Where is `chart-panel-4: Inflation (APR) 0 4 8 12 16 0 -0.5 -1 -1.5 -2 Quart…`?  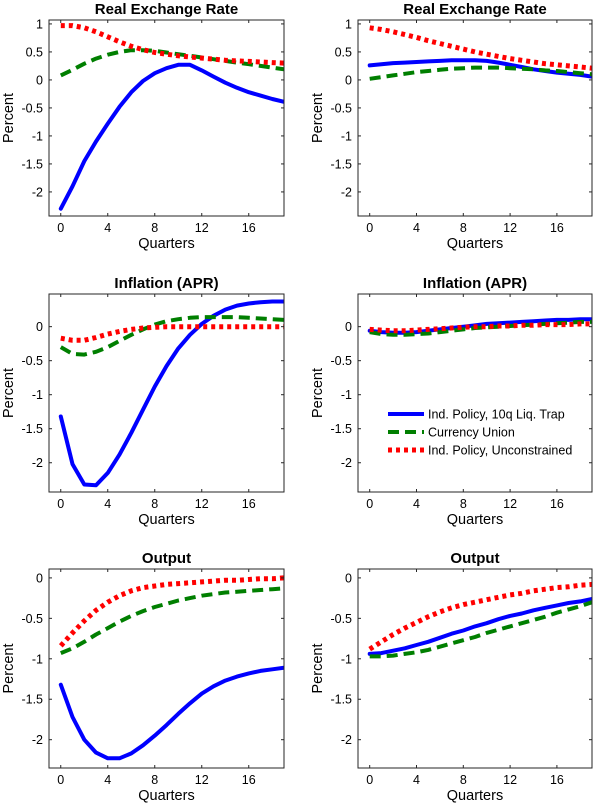 chart-panel-4: Inflation (APR) 0 4 8 12 16 0 -0.5 -1 -1.5 -2 Quart… is located at coordinates (451, 401).